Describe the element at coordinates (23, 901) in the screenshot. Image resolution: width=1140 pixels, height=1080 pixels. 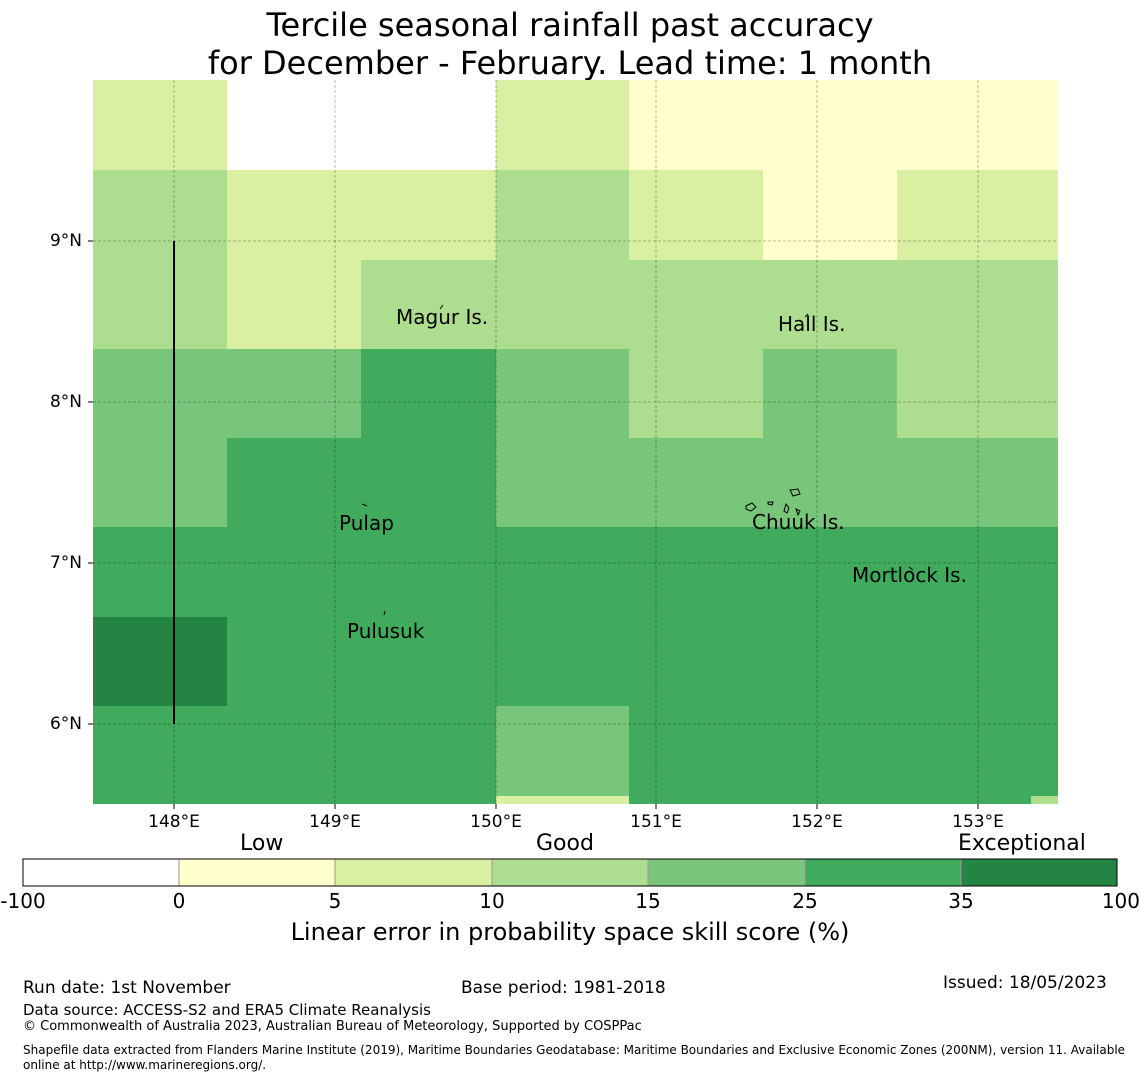
I see `colorbar-tick-label: -100` at that location.